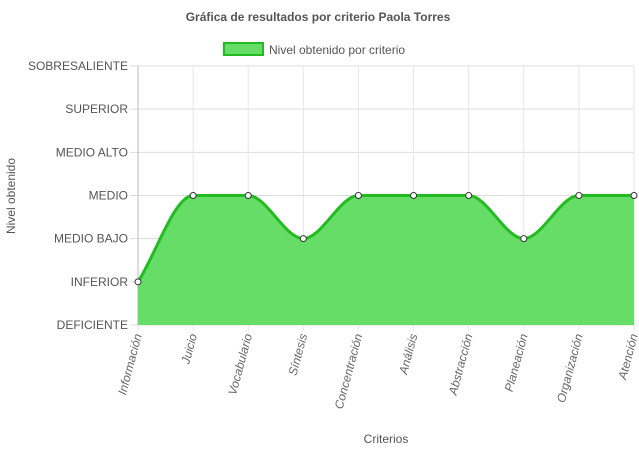  I want to click on x-tick-label: Síntesis, so click(298, 354).